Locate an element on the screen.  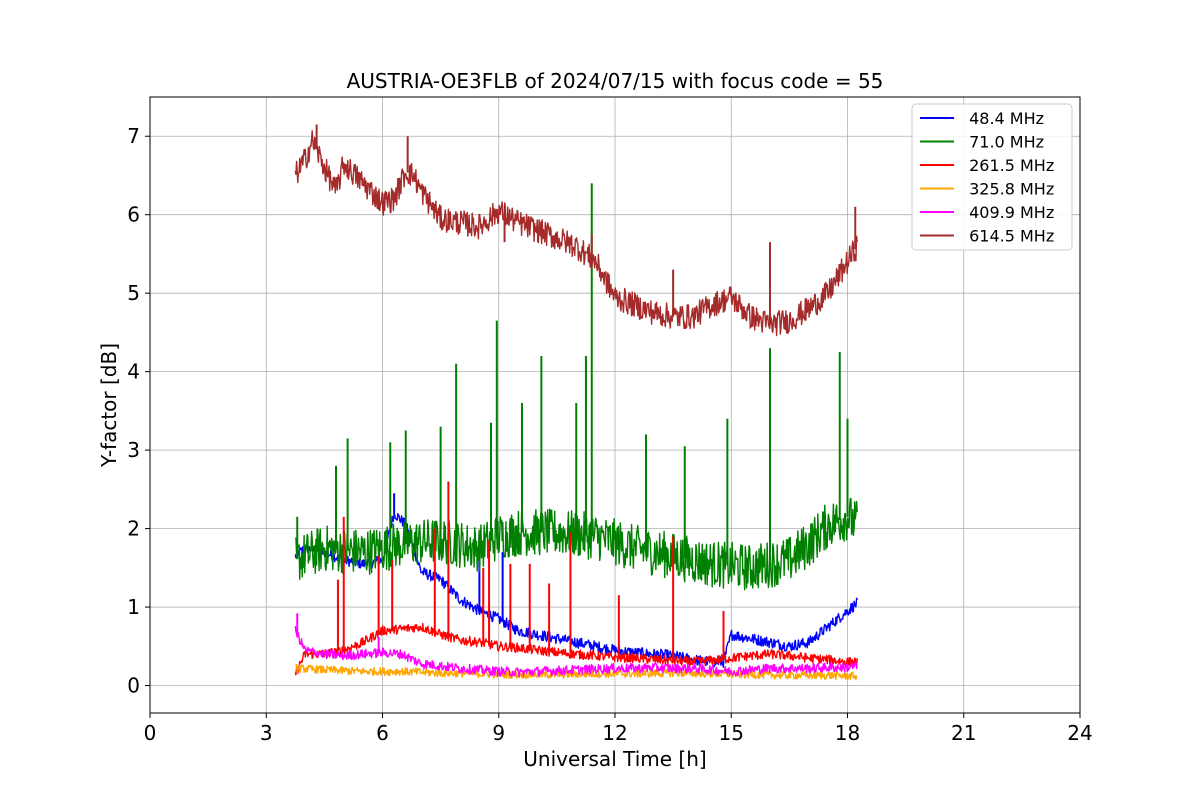
y-tick-label: 6 is located at coordinates (133, 215).